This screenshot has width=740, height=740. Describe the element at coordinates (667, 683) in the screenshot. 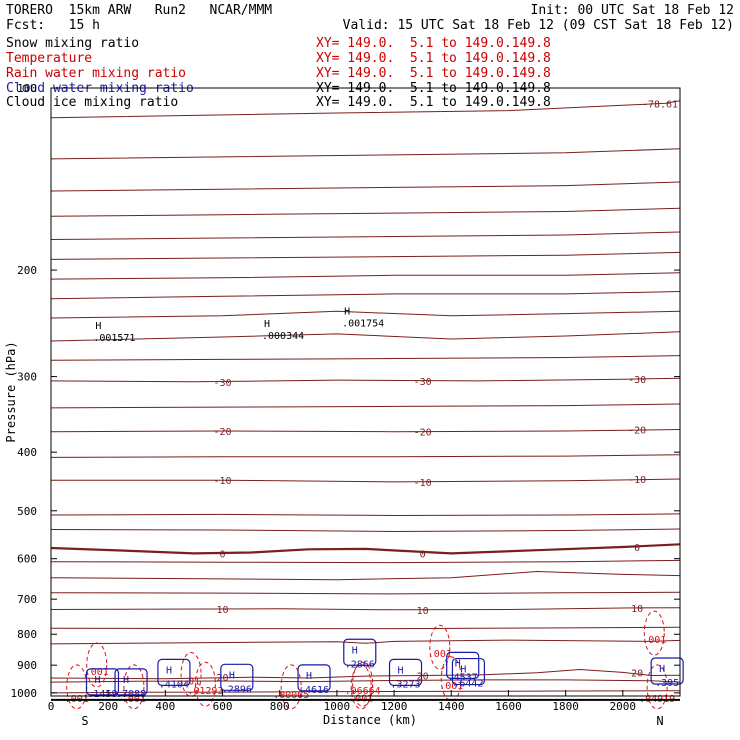

I see `cloud-water-label: .395` at that location.